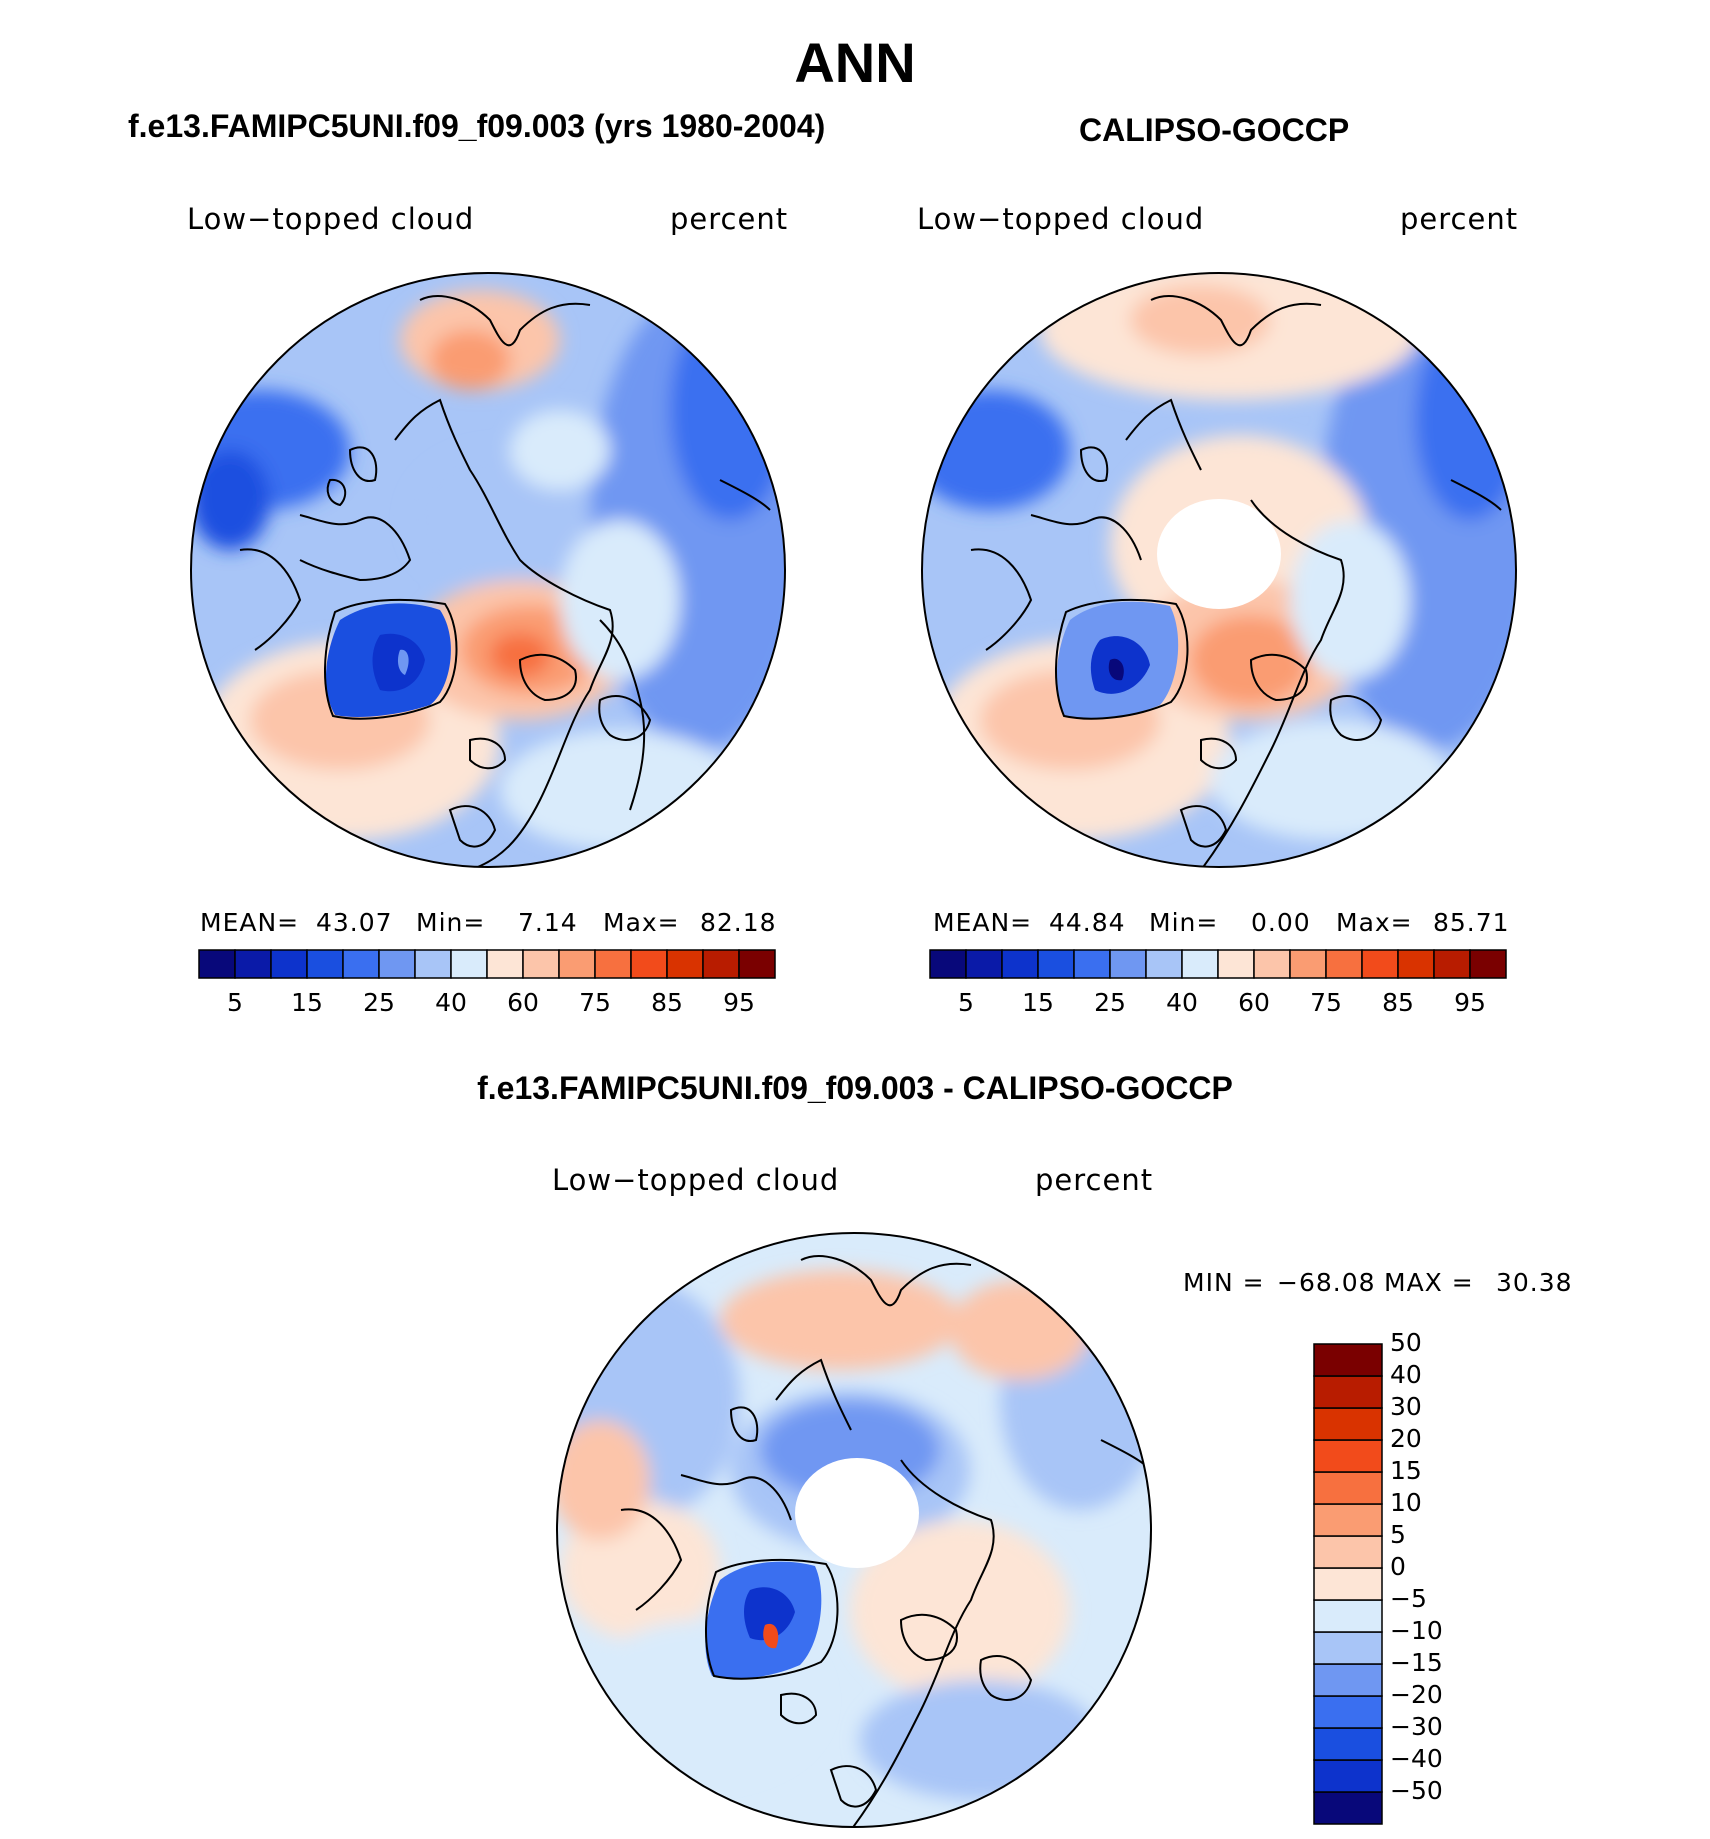 This screenshot has height=1839, width=1710. Describe the element at coordinates (1416, 1758) in the screenshot. I see `colorbar-3-tick-label: −40` at that location.